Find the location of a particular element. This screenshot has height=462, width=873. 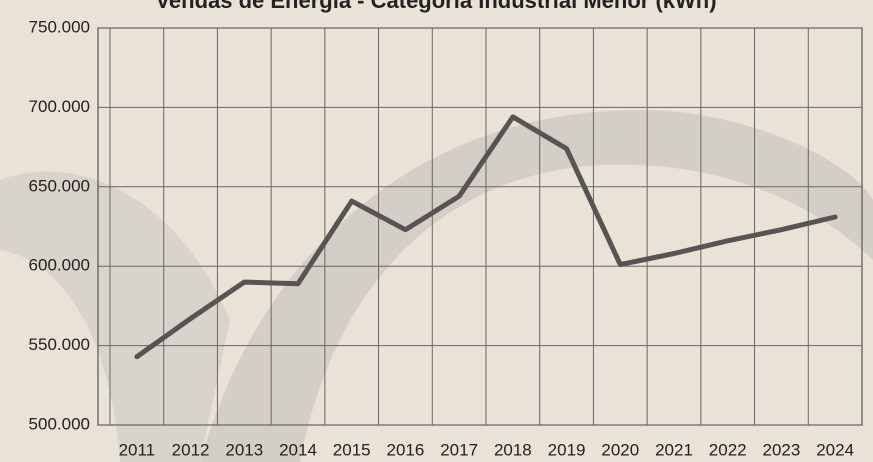

y-tick-label: 650.000 is located at coordinates (59, 185).